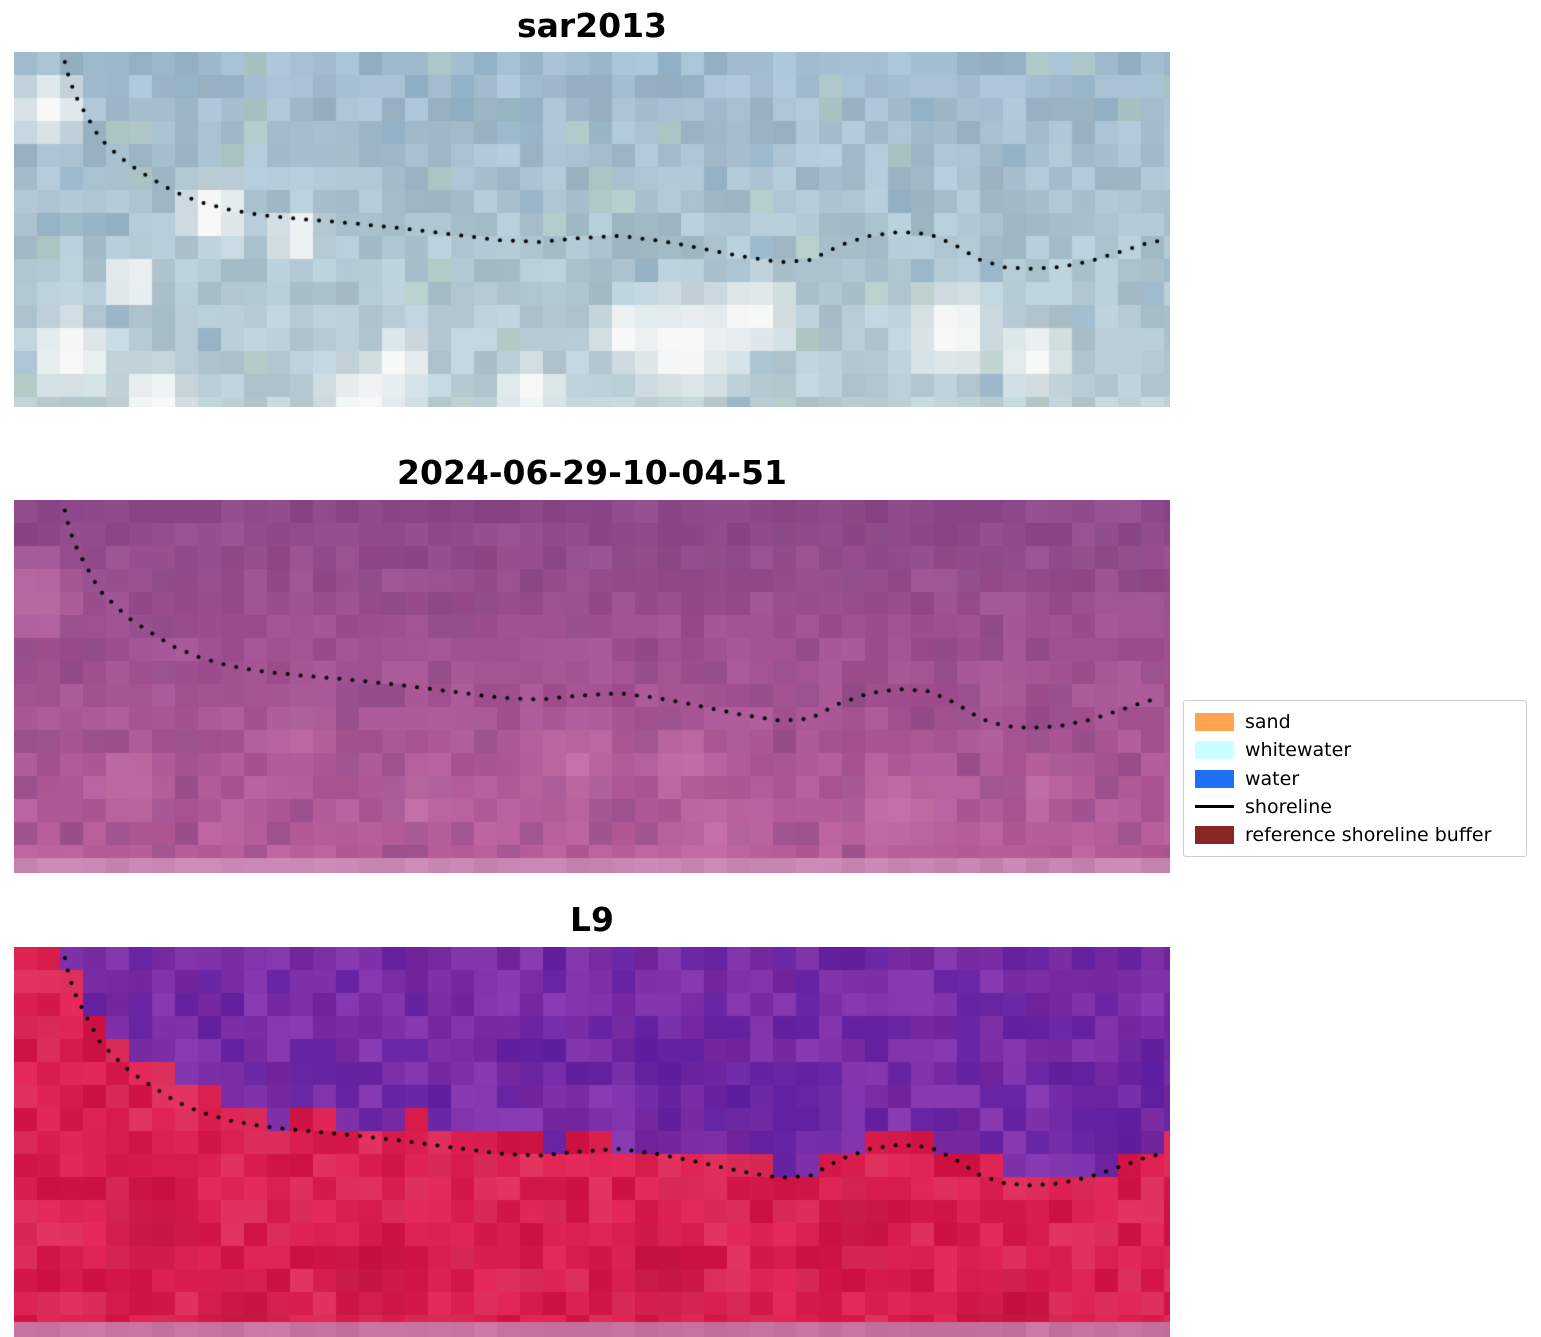 This screenshot has height=1337, width=1541. What do you see at coordinates (1214, 835) in the screenshot?
I see `reference-shoreline-buffer-color-swatch` at bounding box center [1214, 835].